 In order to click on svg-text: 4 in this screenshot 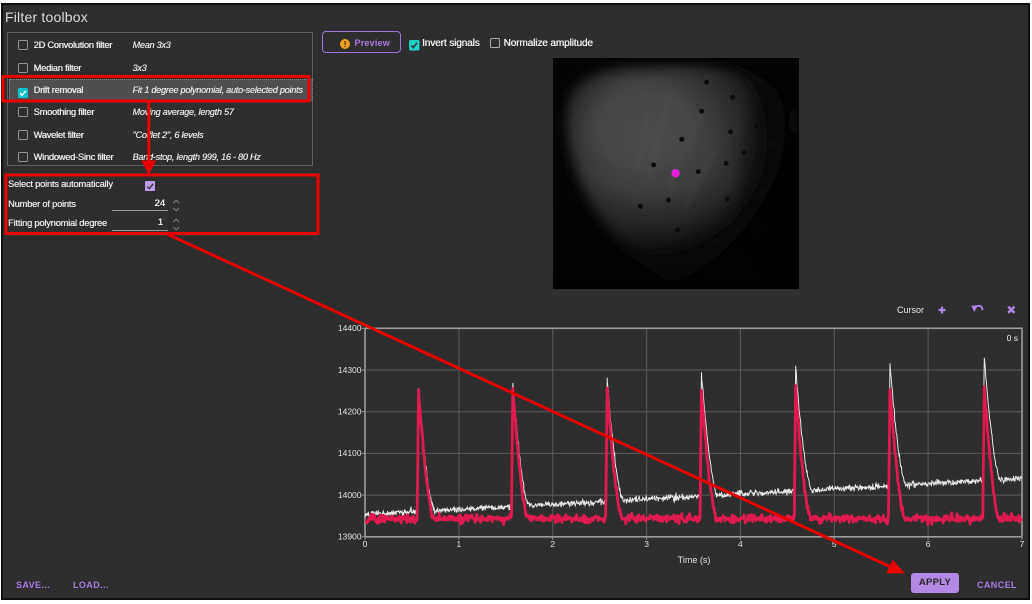, I will do `click(740, 544)`.